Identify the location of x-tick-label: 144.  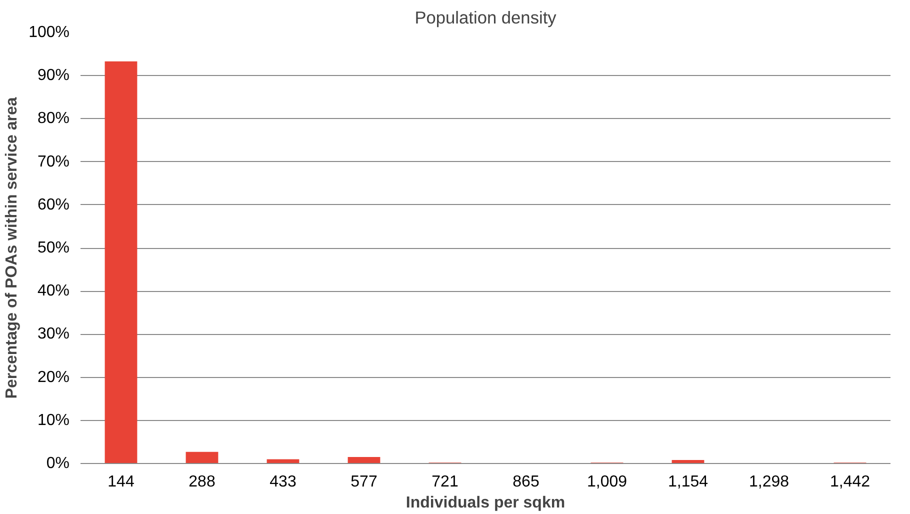
(121, 482).